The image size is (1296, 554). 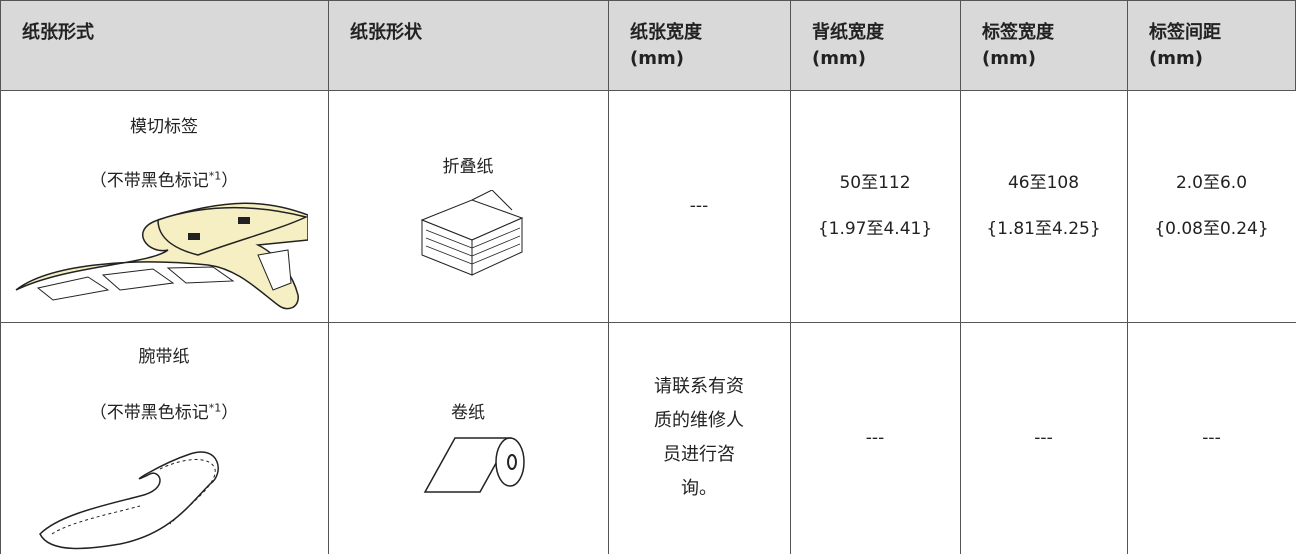 I want to click on cell: 50至112 {1.97至4.41}, so click(x=875, y=206).